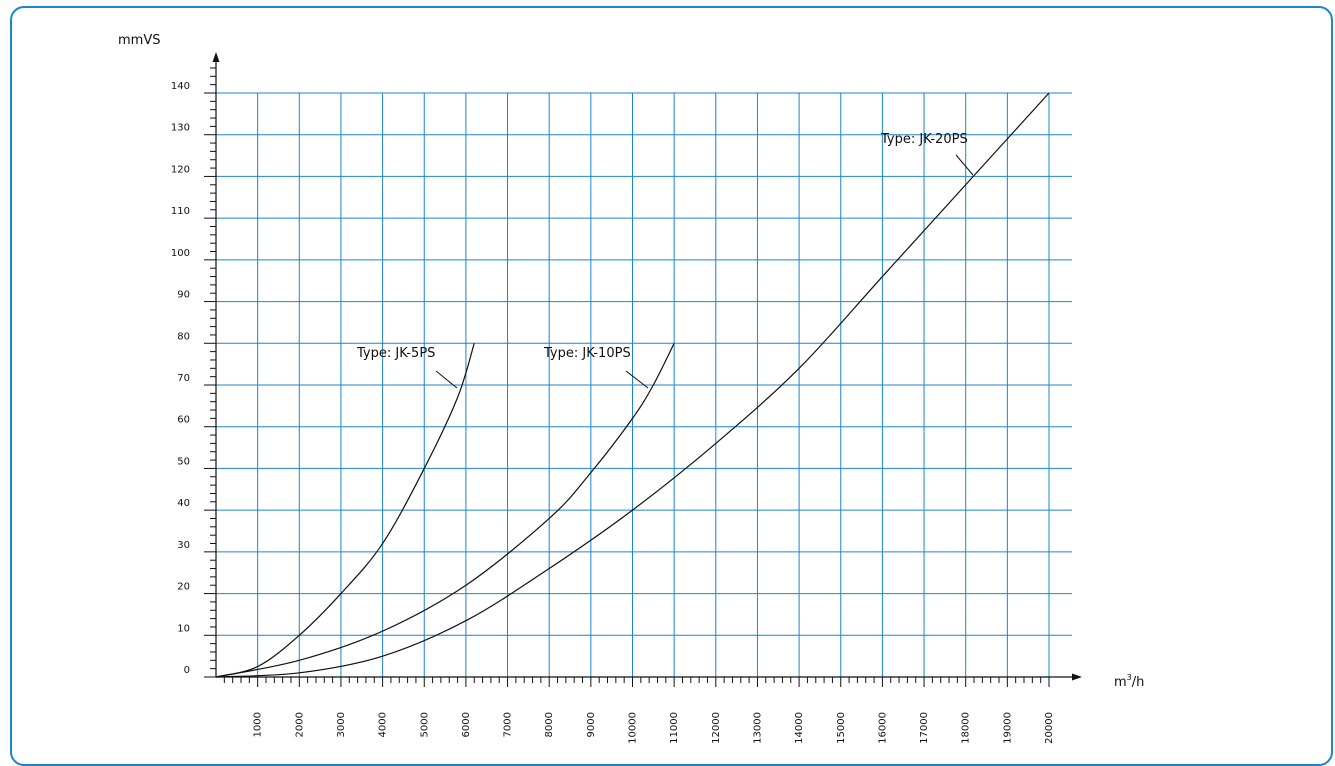 This screenshot has width=1335, height=766. What do you see at coordinates (424, 724) in the screenshot?
I see `x-tick-label: 5000` at bounding box center [424, 724].